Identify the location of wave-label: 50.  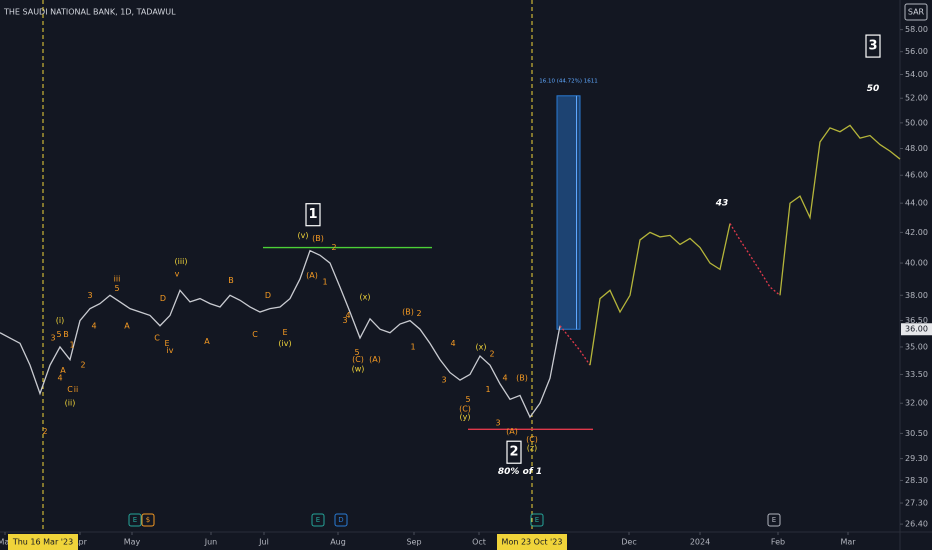
(873, 89).